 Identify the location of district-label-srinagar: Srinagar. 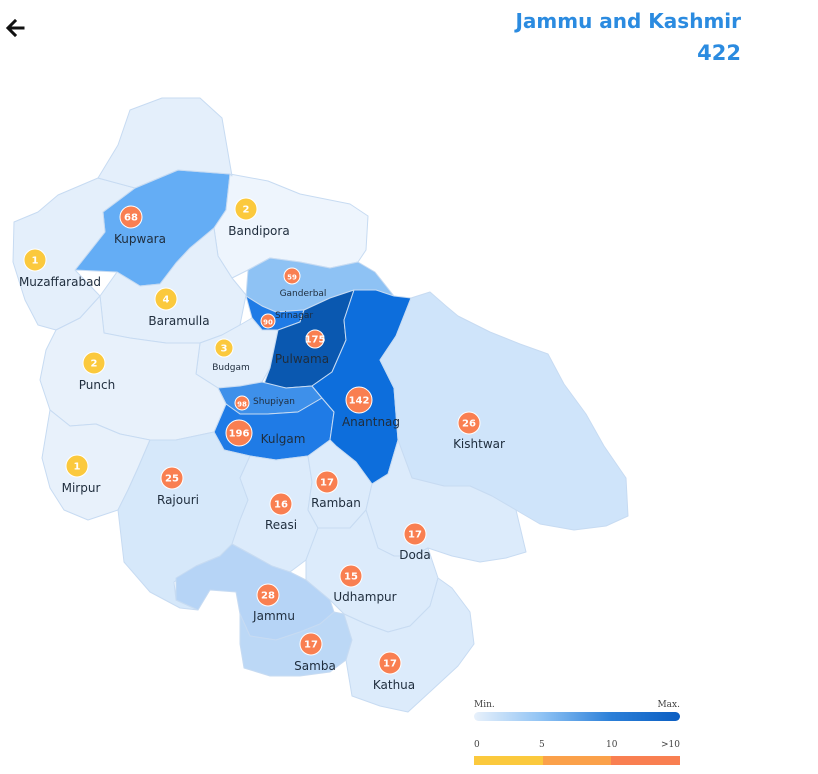
(294, 316).